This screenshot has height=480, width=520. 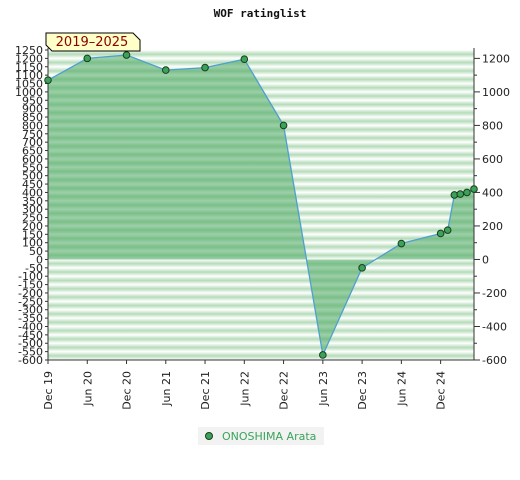 What do you see at coordinates (205, 390) in the screenshot?
I see `x-tick-label: Dec 21` at bounding box center [205, 390].